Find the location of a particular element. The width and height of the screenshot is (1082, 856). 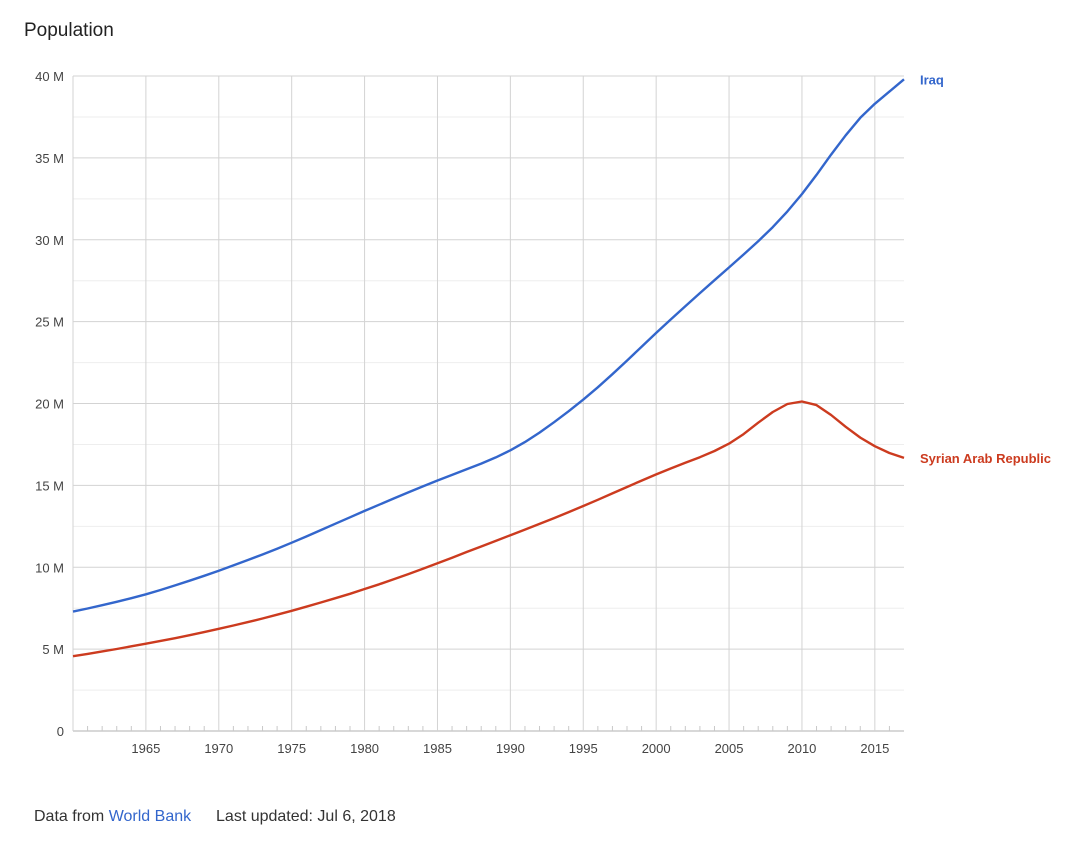

y-tick-label: 5 M is located at coordinates (53, 649).